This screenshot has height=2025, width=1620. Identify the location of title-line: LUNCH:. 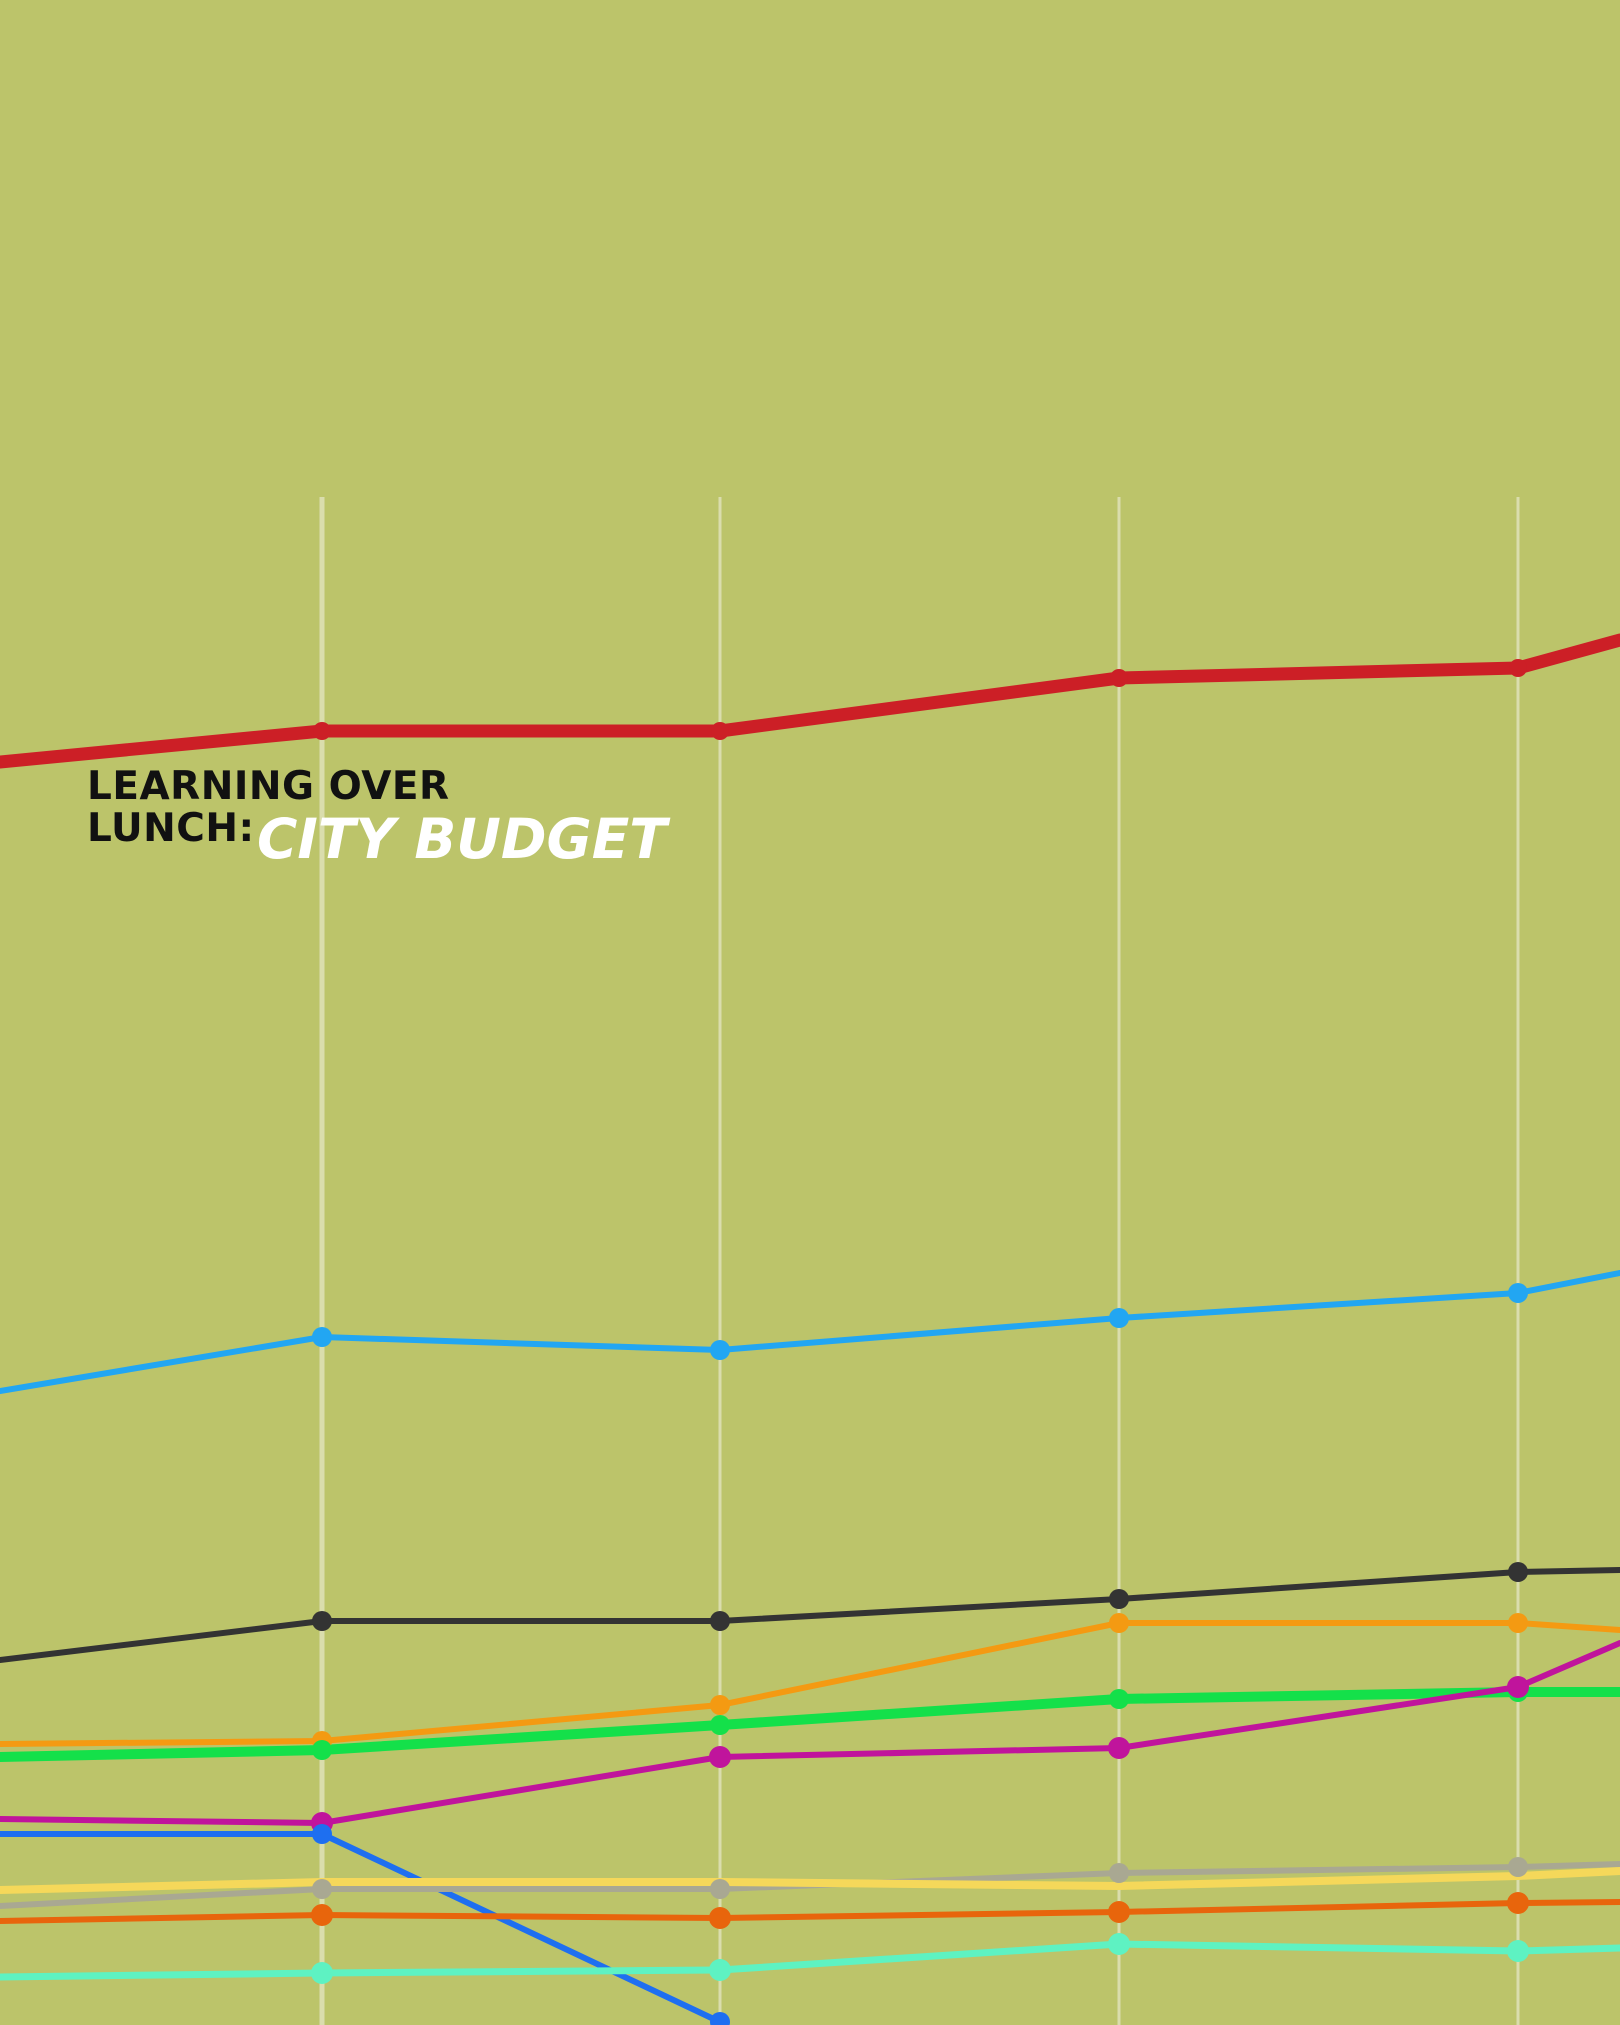
(171, 828).